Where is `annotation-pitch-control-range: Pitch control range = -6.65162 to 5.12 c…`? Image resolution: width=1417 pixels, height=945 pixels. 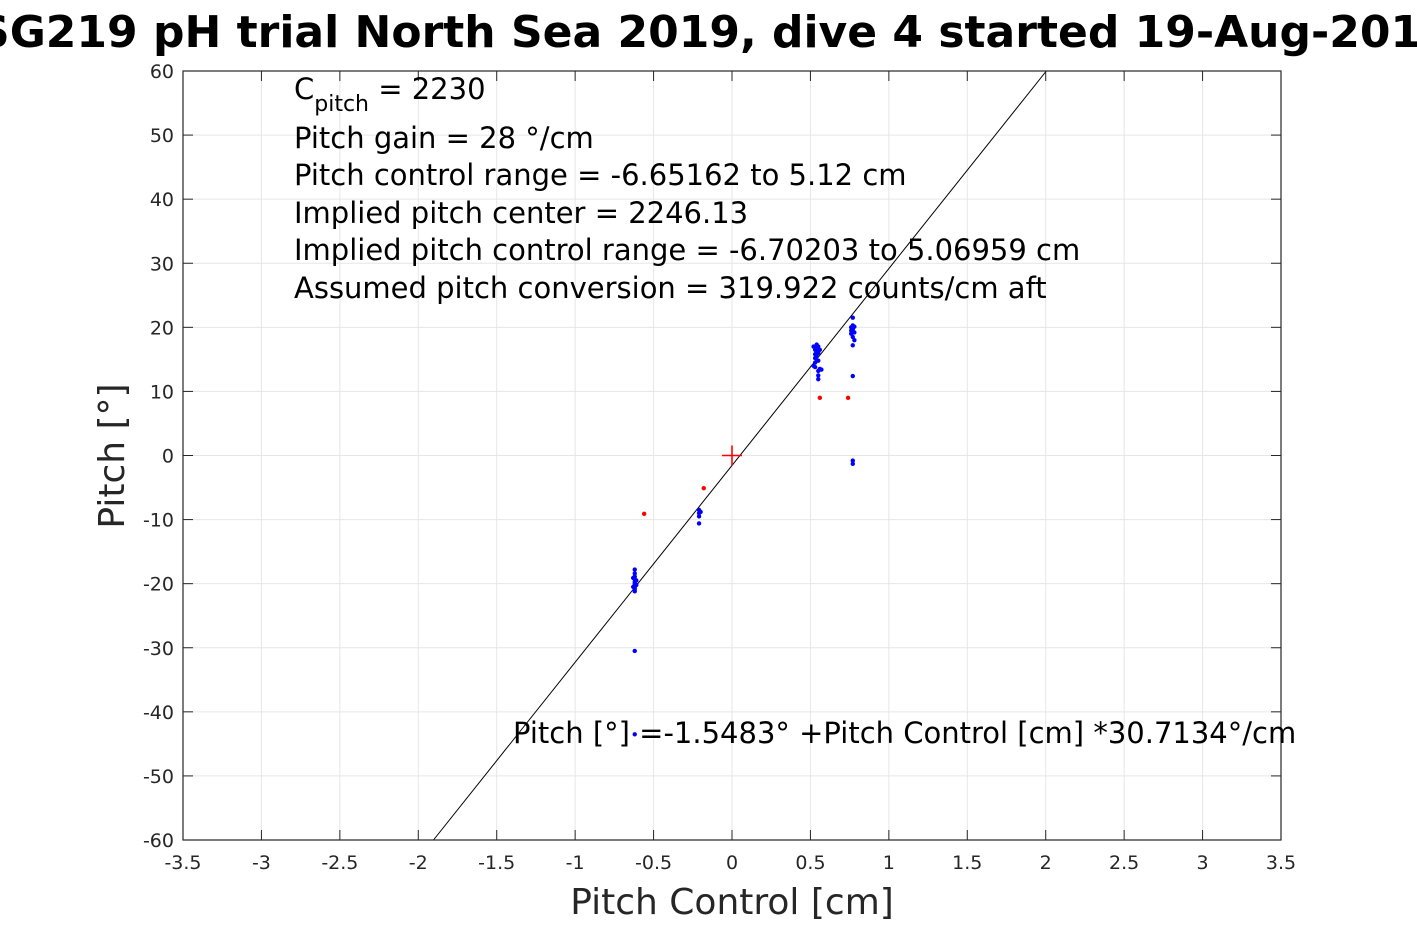
annotation-pitch-control-range: Pitch control range = -6.65162 to 5.12 c… is located at coordinates (600, 175).